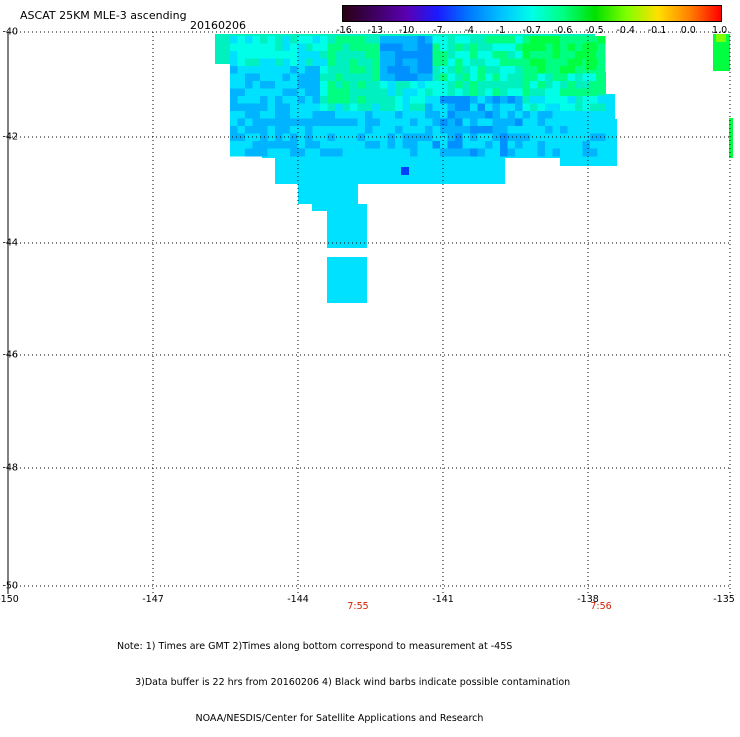  What do you see at coordinates (588, 599) in the screenshot?
I see `longitude-label: -138` at bounding box center [588, 599].